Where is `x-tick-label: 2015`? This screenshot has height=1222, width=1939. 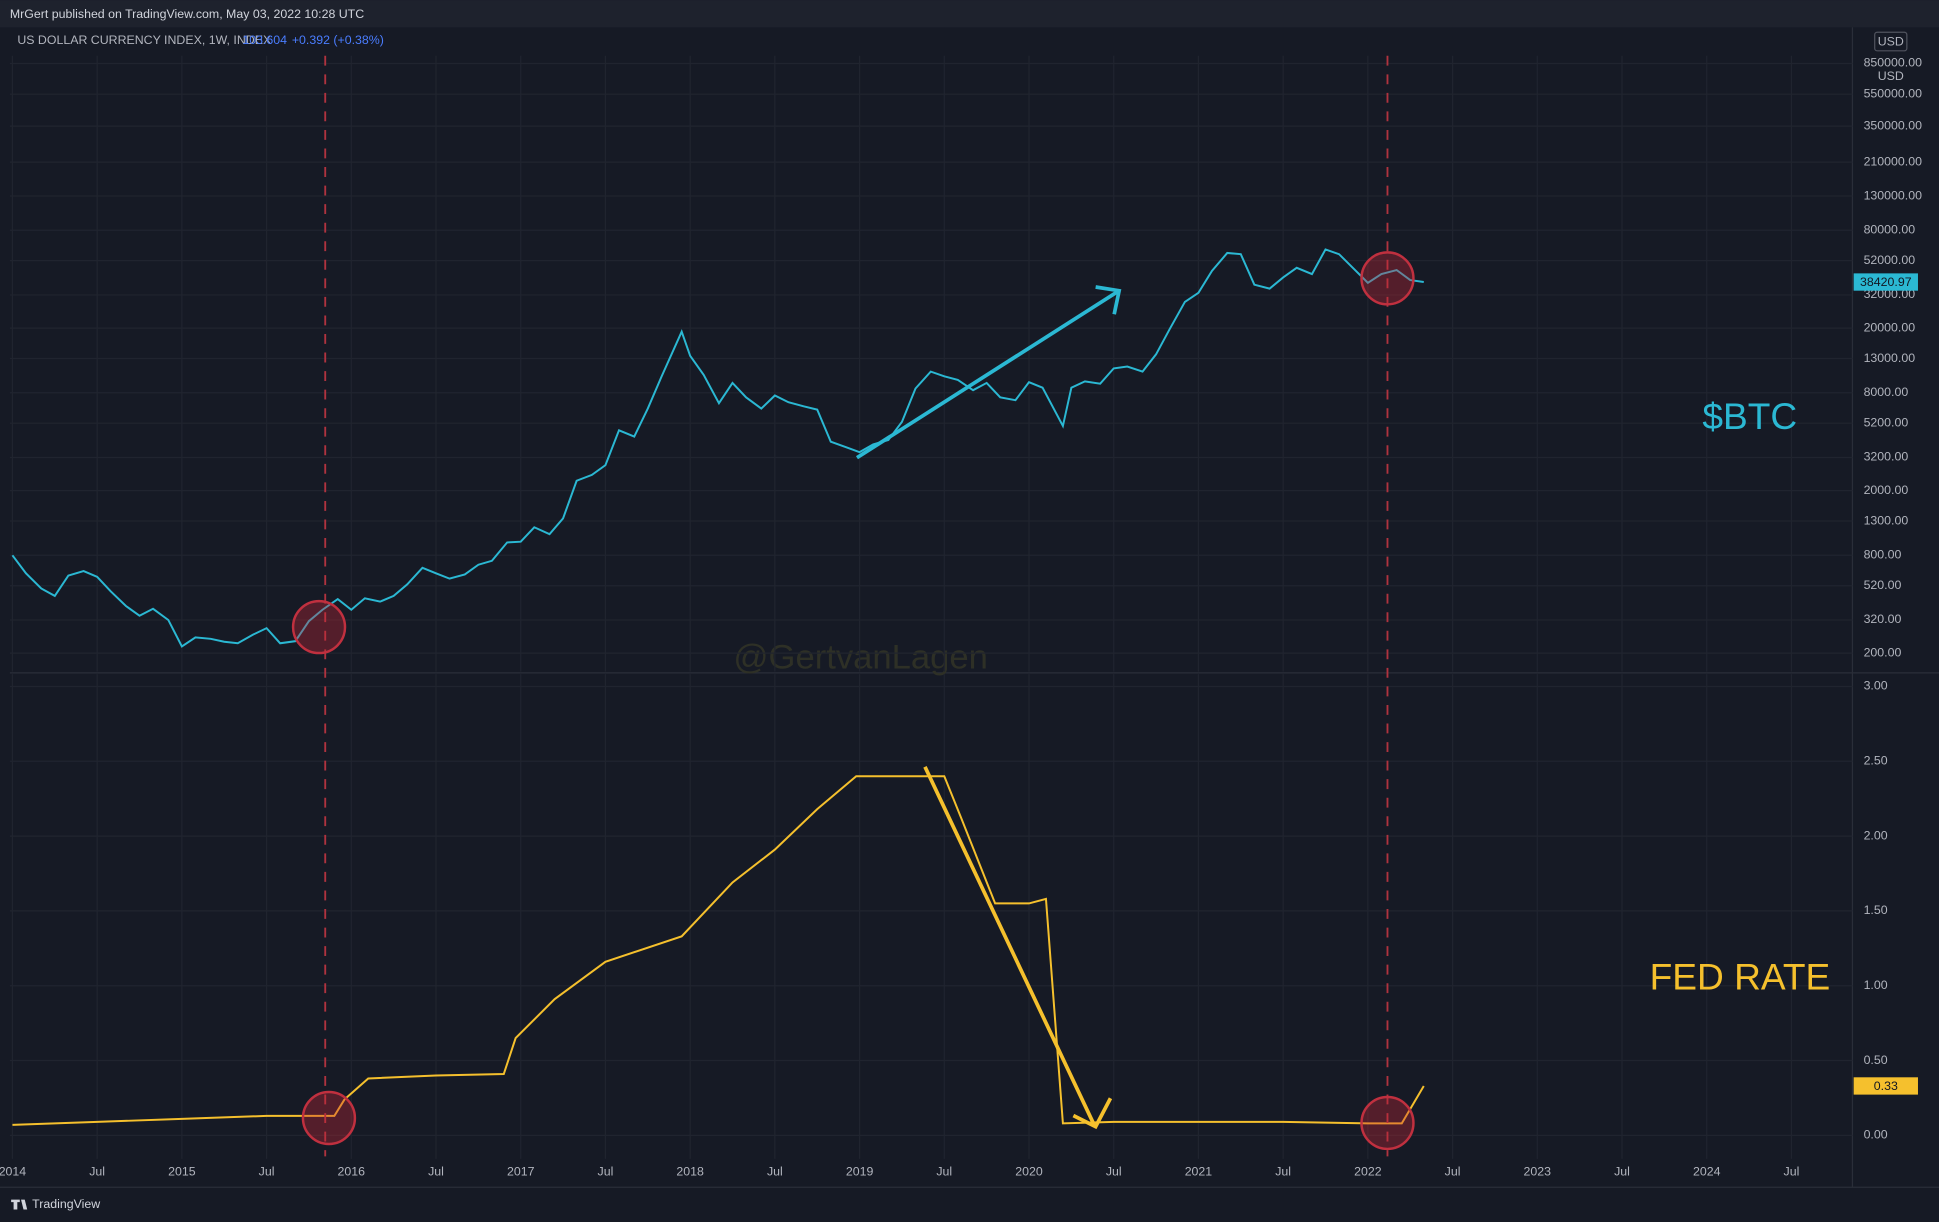 x-tick-label: 2015 is located at coordinates (182, 1172).